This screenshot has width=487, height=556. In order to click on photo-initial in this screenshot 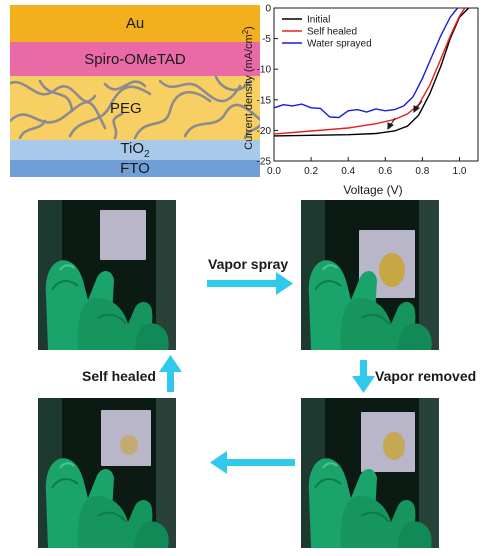, I will do `click(107, 275)`.